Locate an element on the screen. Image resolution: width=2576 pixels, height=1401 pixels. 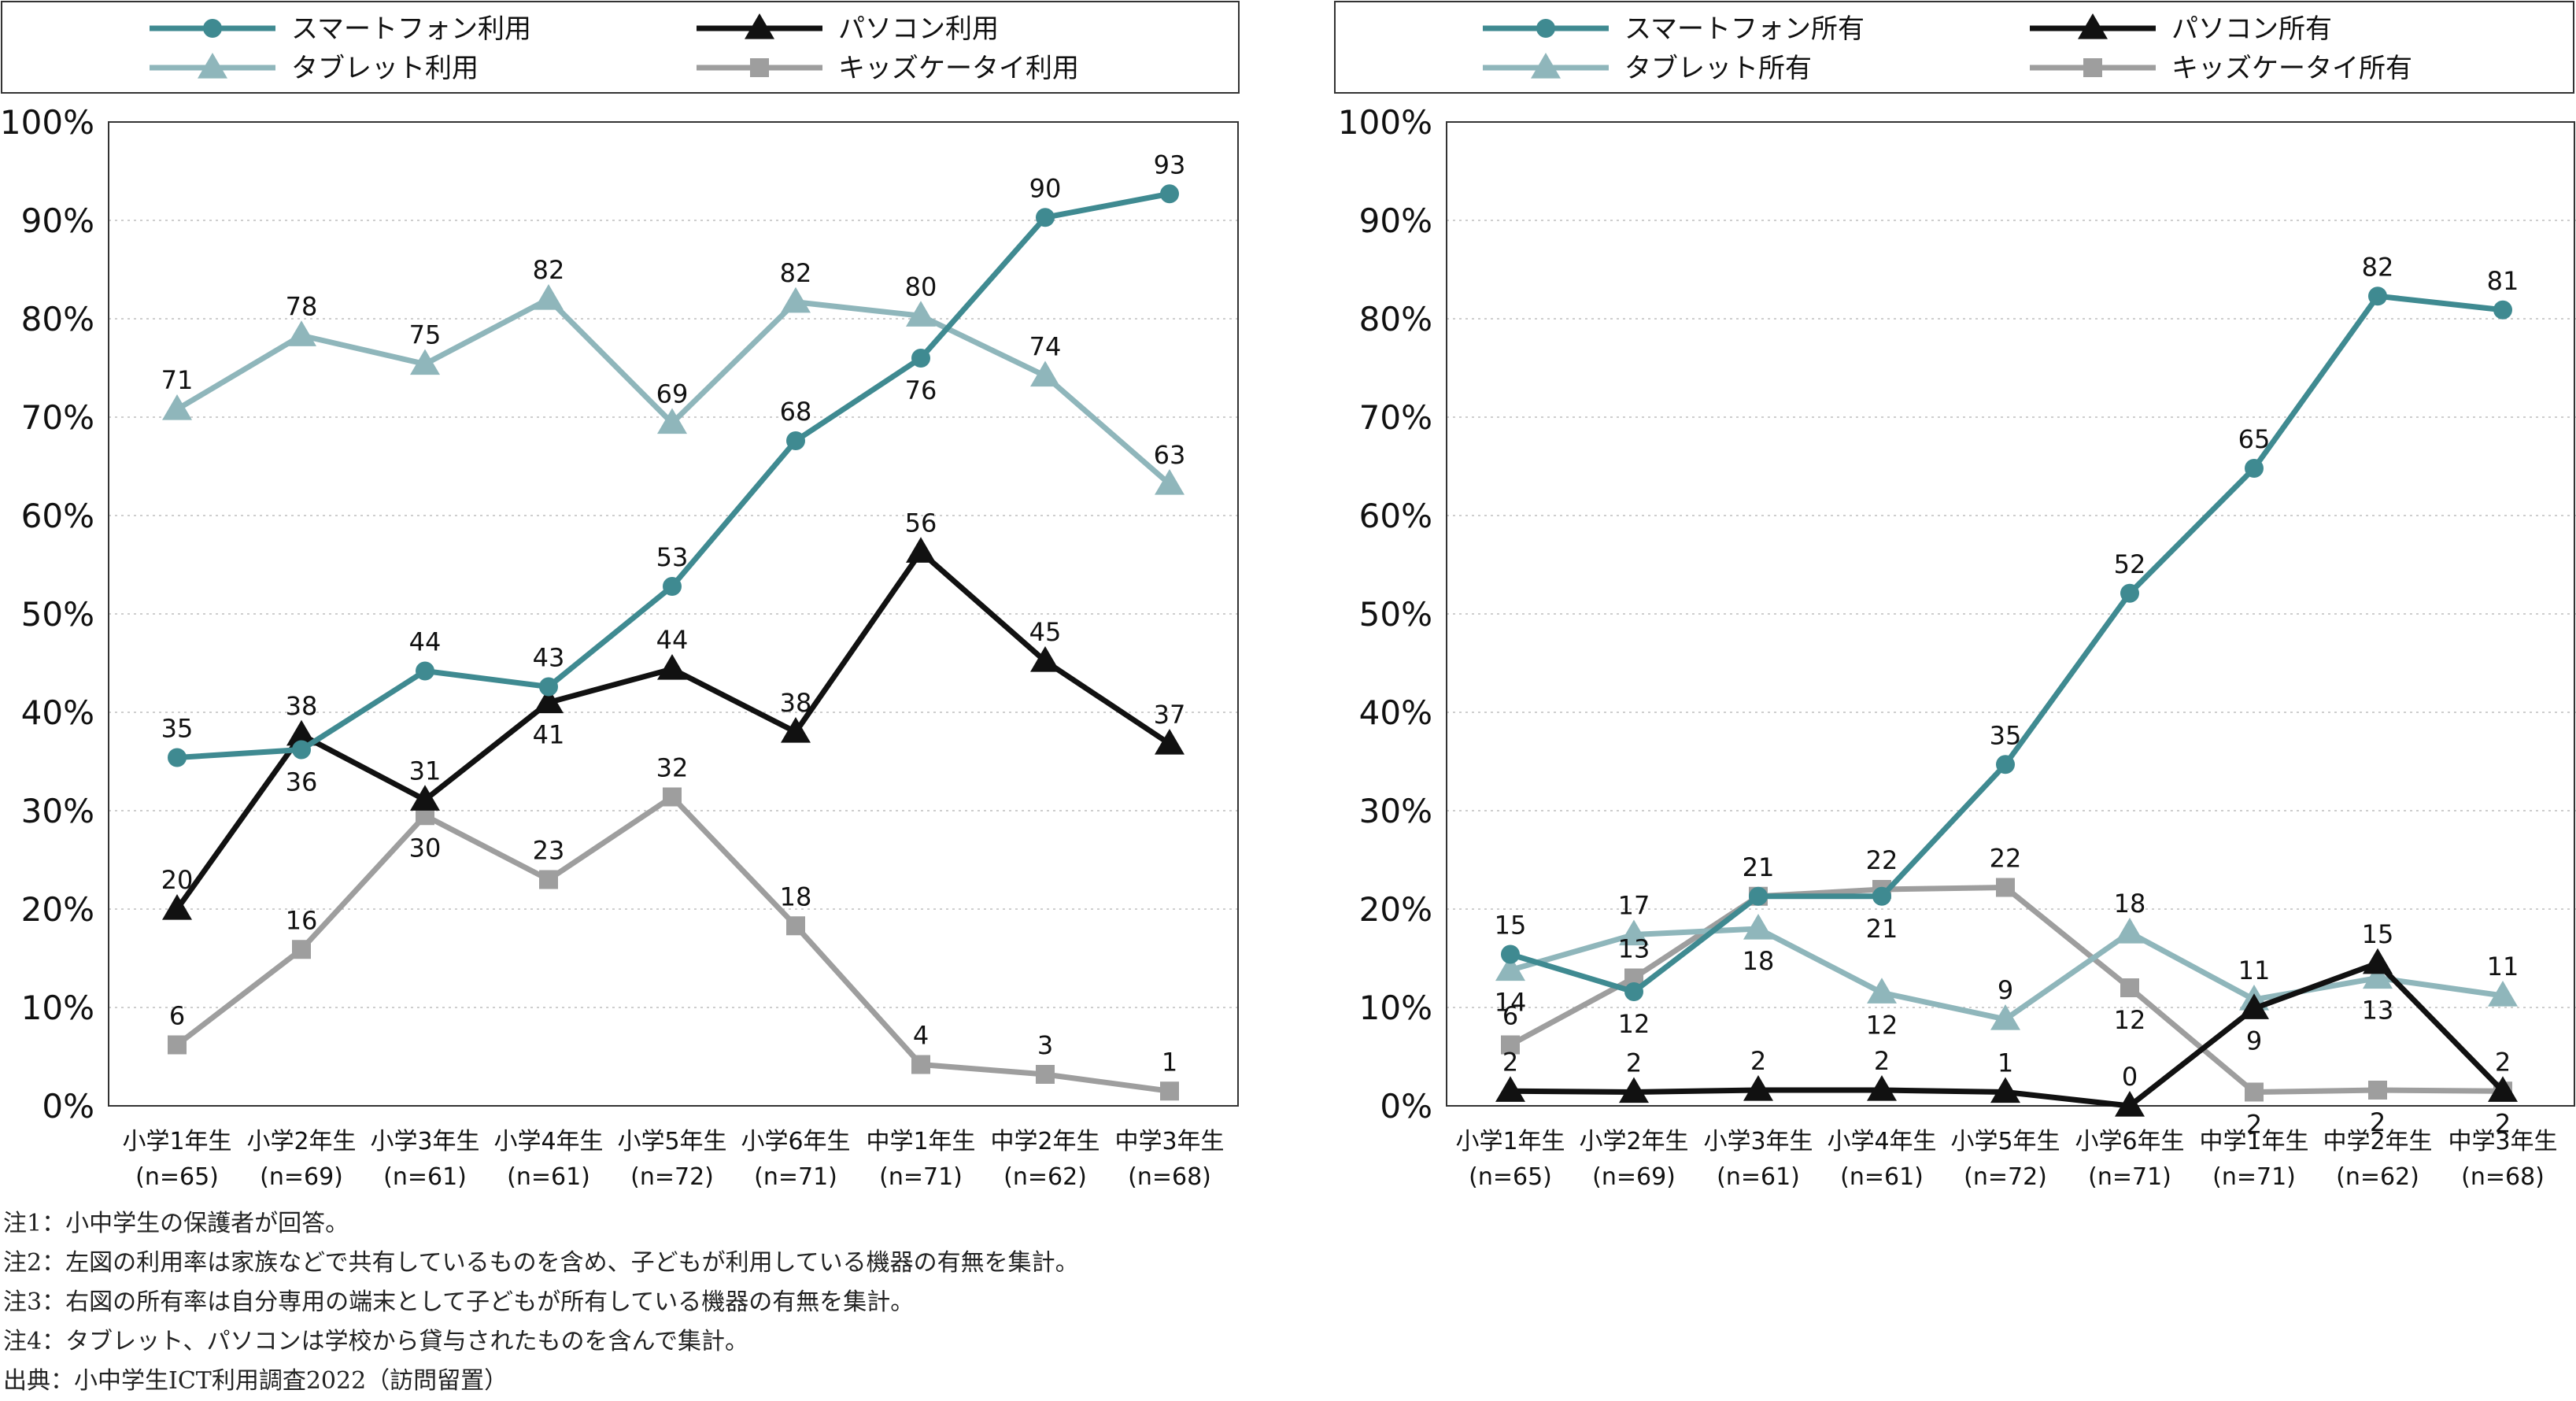
x-tick-label: 小学5年生 is located at coordinates (2005, 1141).